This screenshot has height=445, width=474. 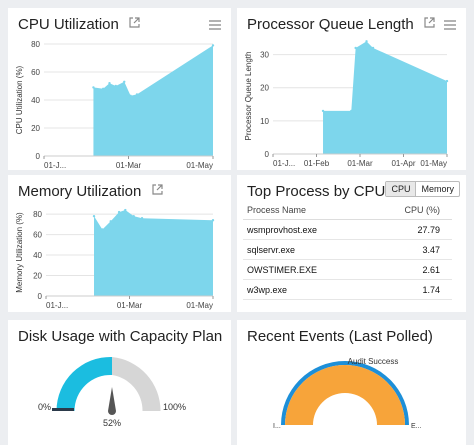 What do you see at coordinates (345, 395) in the screenshot?
I see `audit-success-slice` at bounding box center [345, 395].